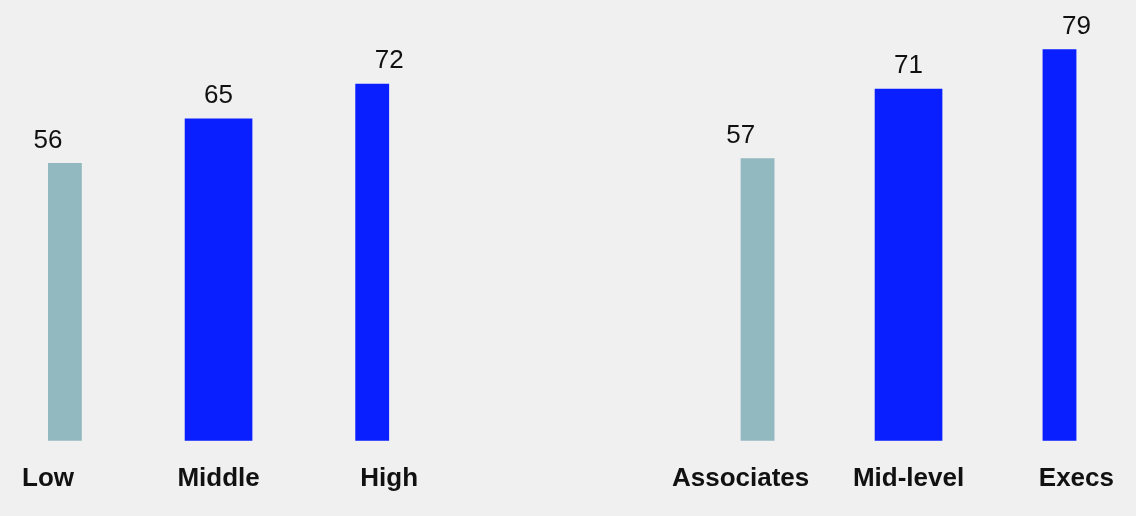 Image resolution: width=1136 pixels, height=516 pixels. Describe the element at coordinates (741, 133) in the screenshot. I see `data-label: 57` at that location.